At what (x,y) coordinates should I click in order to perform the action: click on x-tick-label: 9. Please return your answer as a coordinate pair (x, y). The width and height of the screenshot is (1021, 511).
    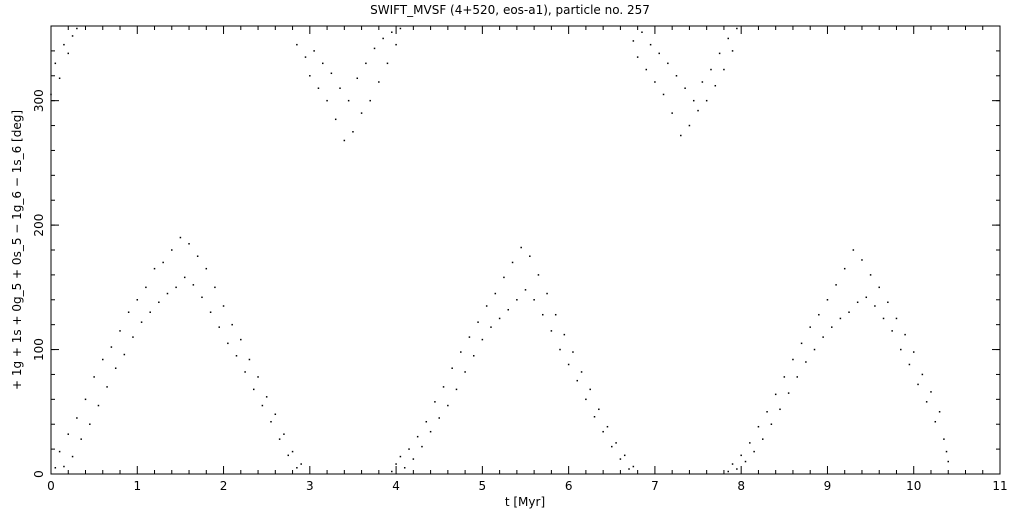
    Looking at the image, I should click on (828, 486).